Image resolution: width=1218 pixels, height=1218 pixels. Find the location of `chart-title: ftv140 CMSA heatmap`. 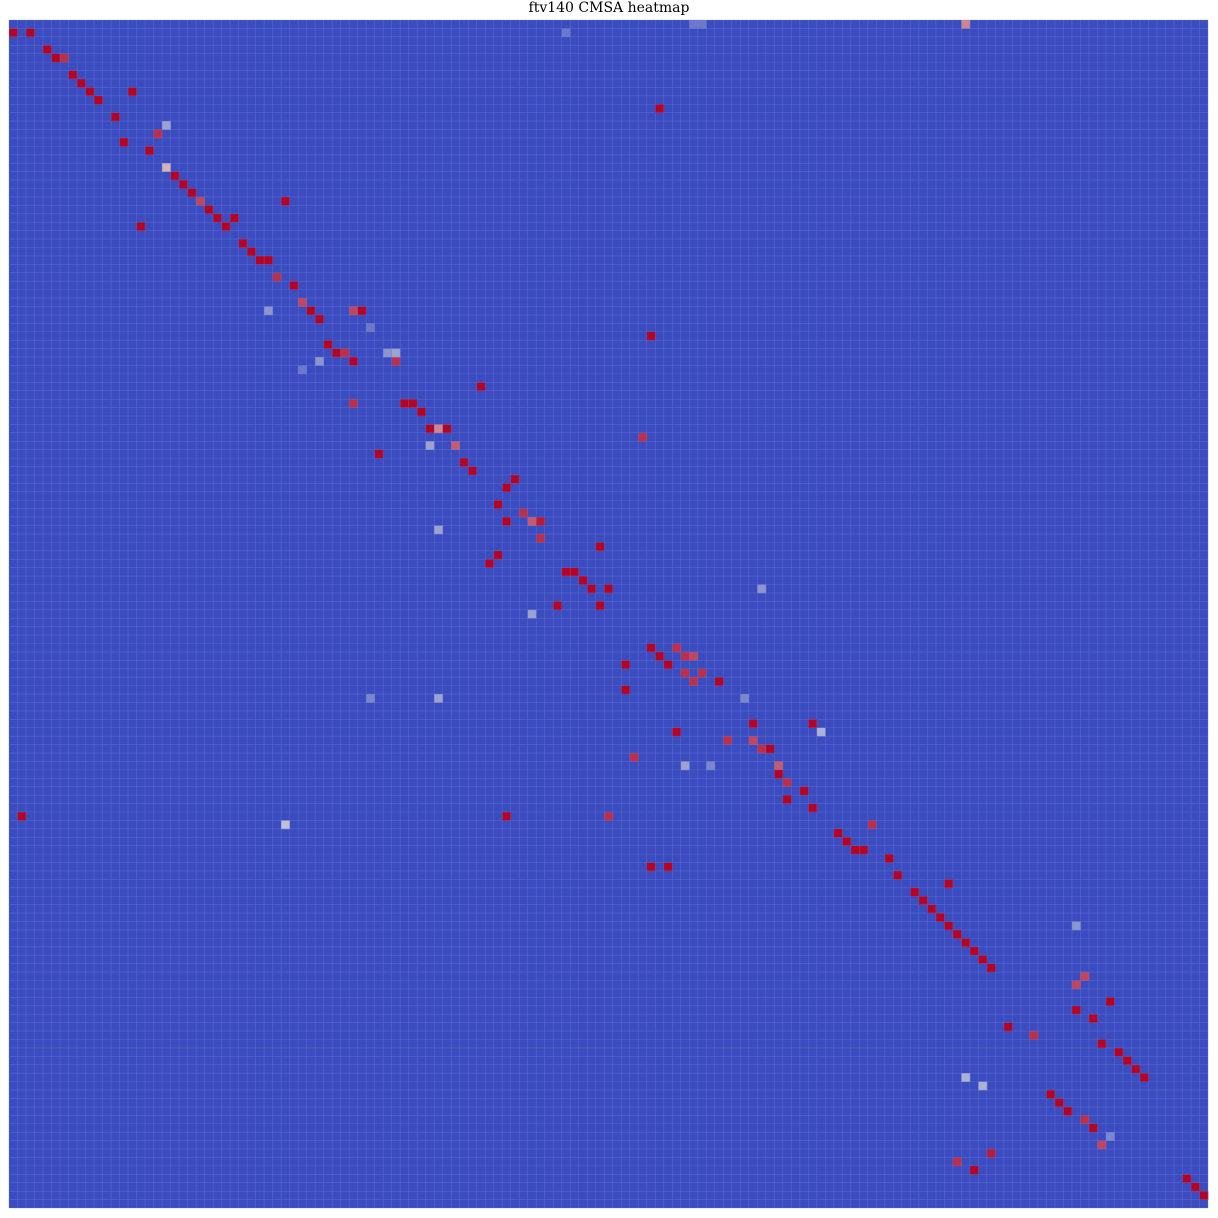

chart-title: ftv140 CMSA heatmap is located at coordinates (609, 8).